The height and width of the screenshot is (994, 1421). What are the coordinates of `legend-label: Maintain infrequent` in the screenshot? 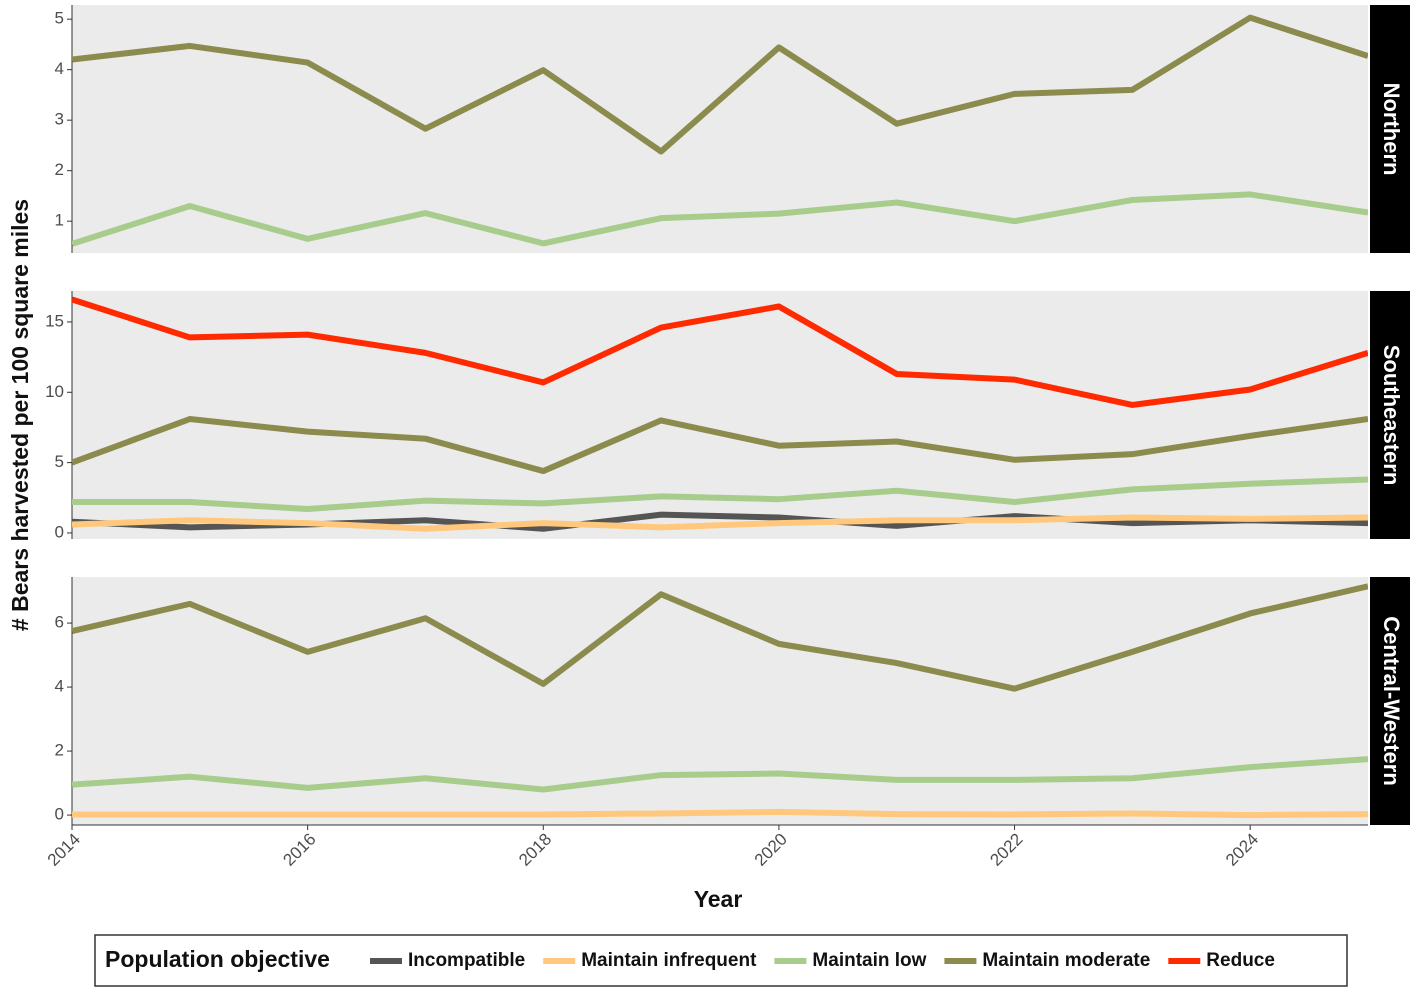 It's located at (669, 960).